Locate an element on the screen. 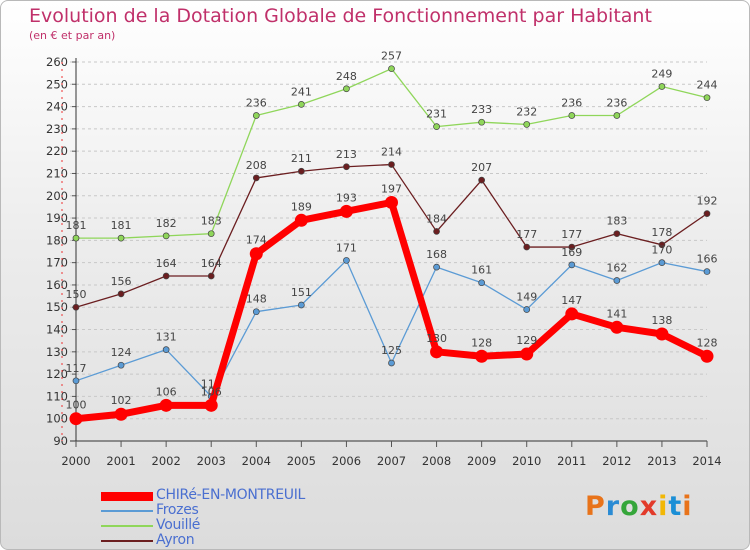 This screenshot has height=550, width=750. x-tick-label: 2007 is located at coordinates (391, 461).